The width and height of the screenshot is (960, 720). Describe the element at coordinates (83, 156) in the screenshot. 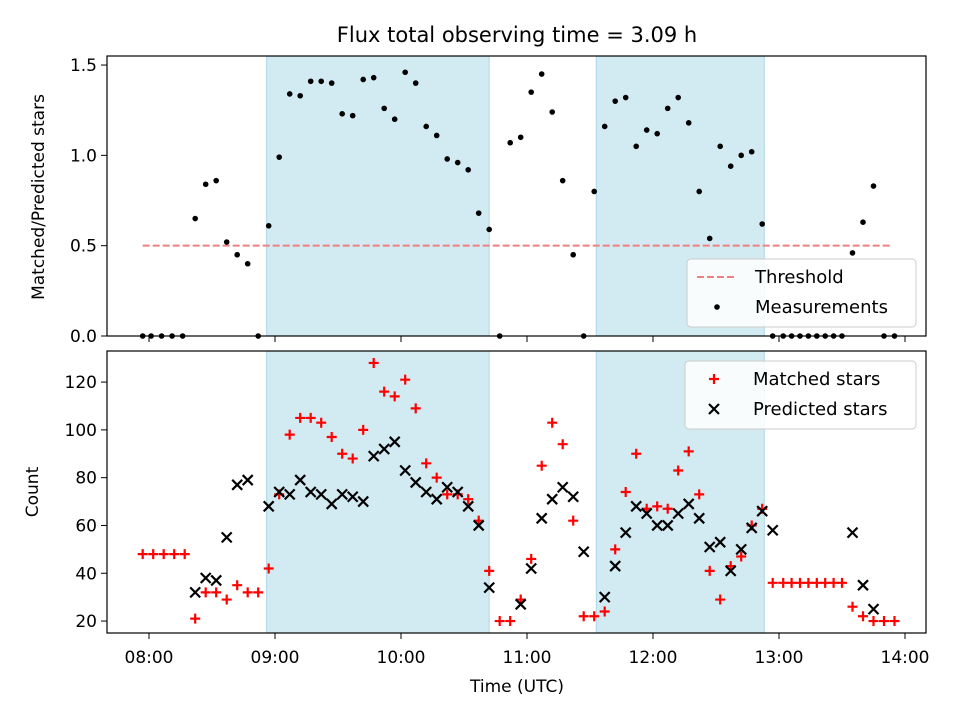

I see `y-tick-label: 1.0` at that location.